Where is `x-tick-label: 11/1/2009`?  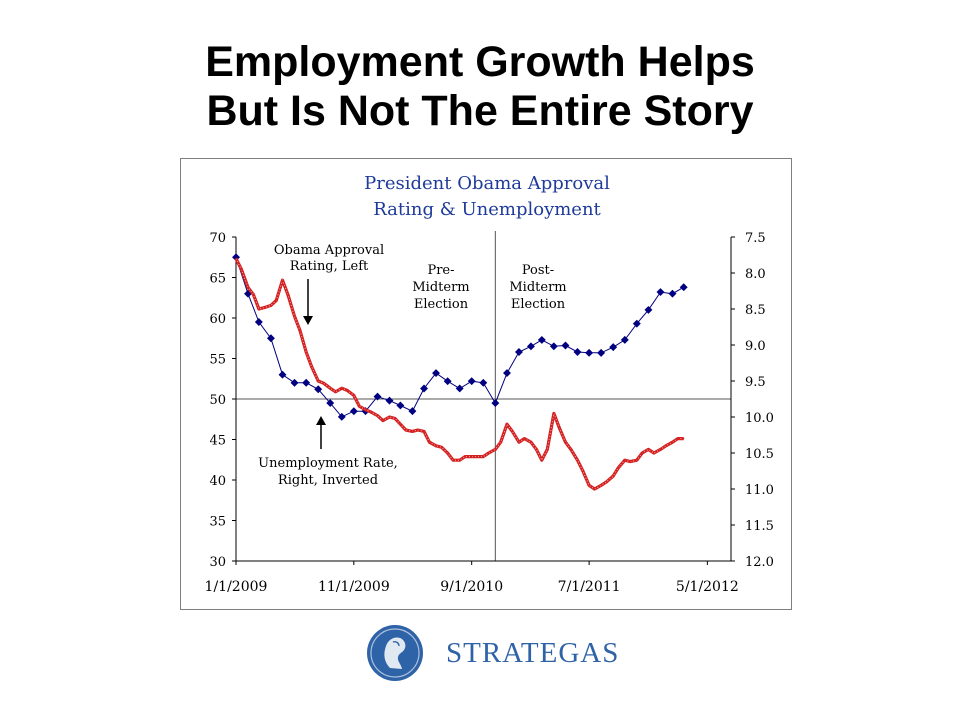
x-tick-label: 11/1/2009 is located at coordinates (354, 587).